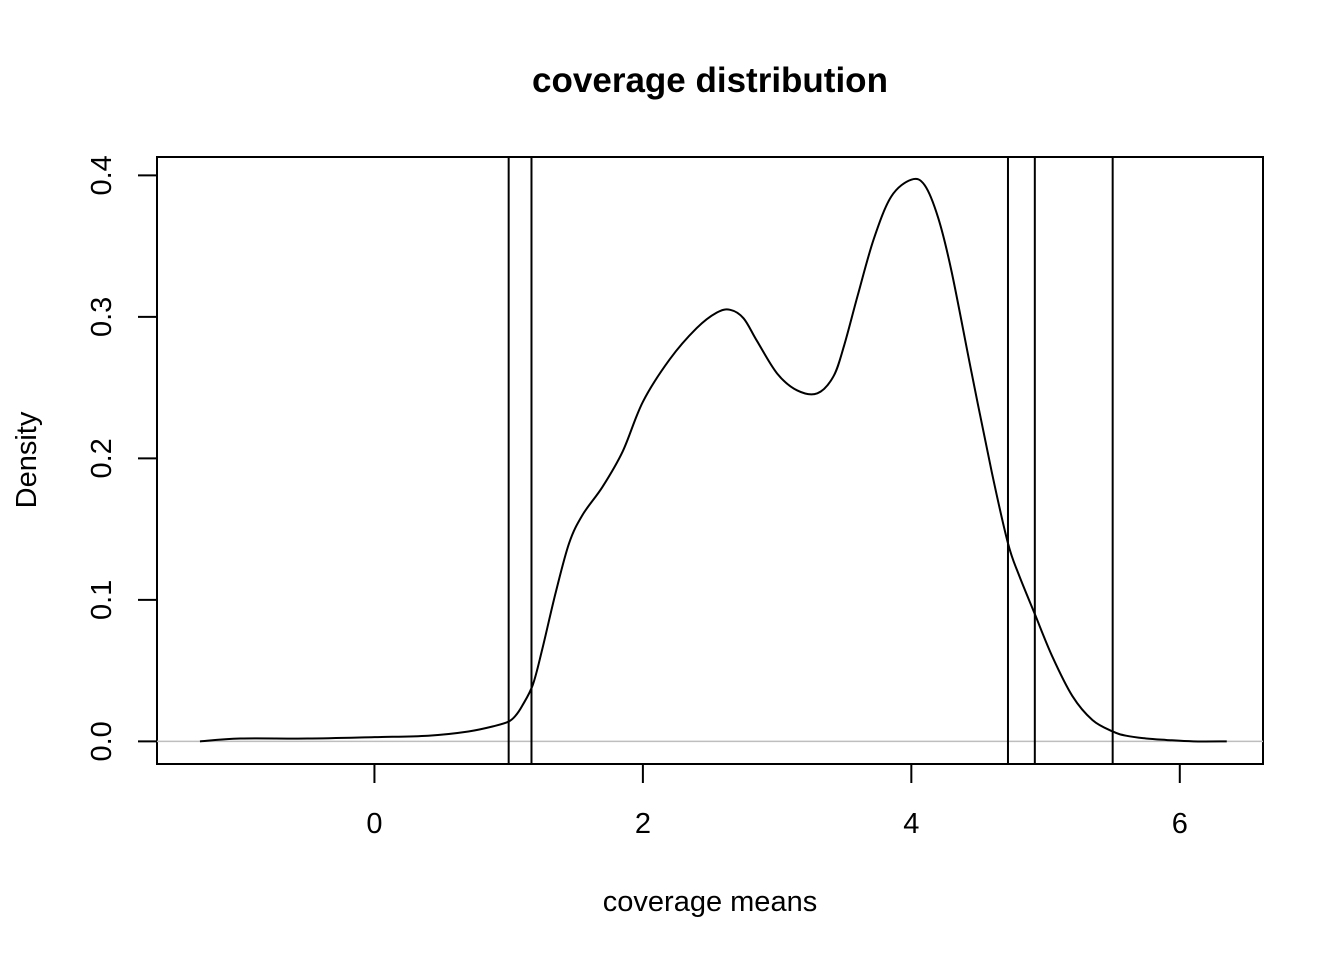 Image resolution: width=1344 pixels, height=960 pixels. What do you see at coordinates (102, 175) in the screenshot?
I see `y-tick-label: 0.4` at bounding box center [102, 175].